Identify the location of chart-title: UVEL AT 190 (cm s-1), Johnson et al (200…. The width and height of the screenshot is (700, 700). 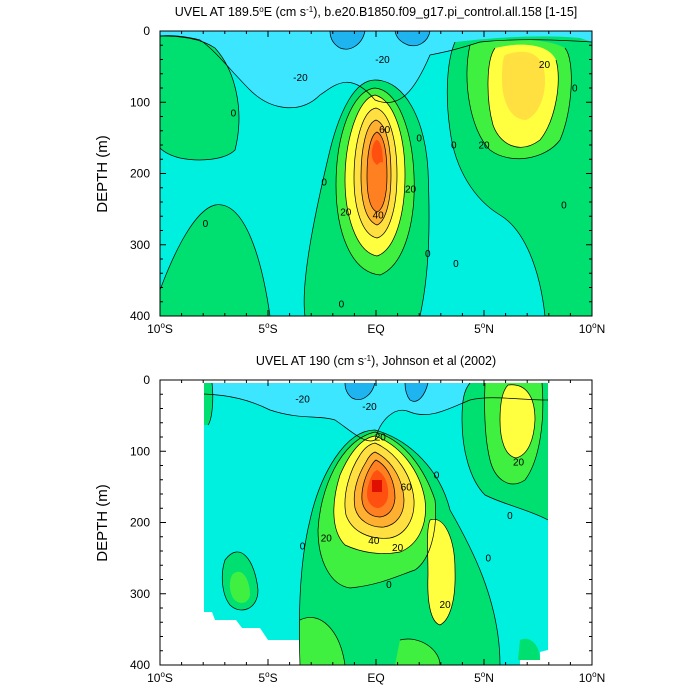
(376, 361).